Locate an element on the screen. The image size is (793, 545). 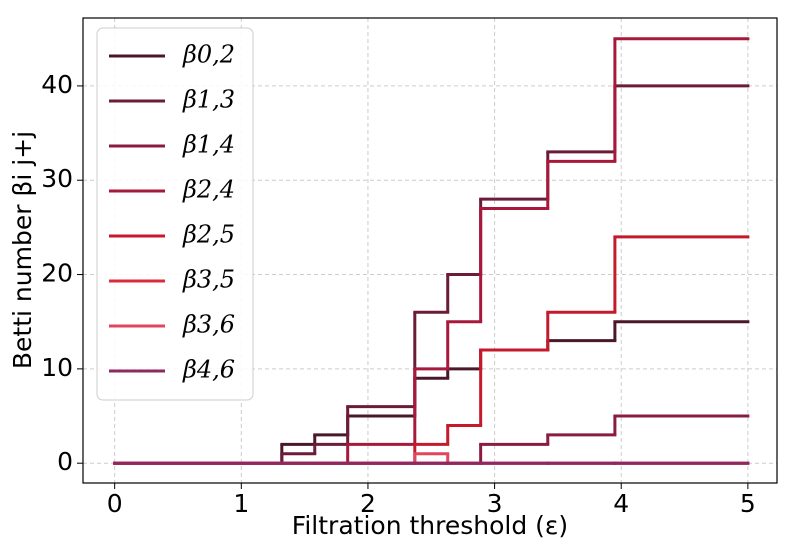
x-tick-label: 2 is located at coordinates (368, 503).